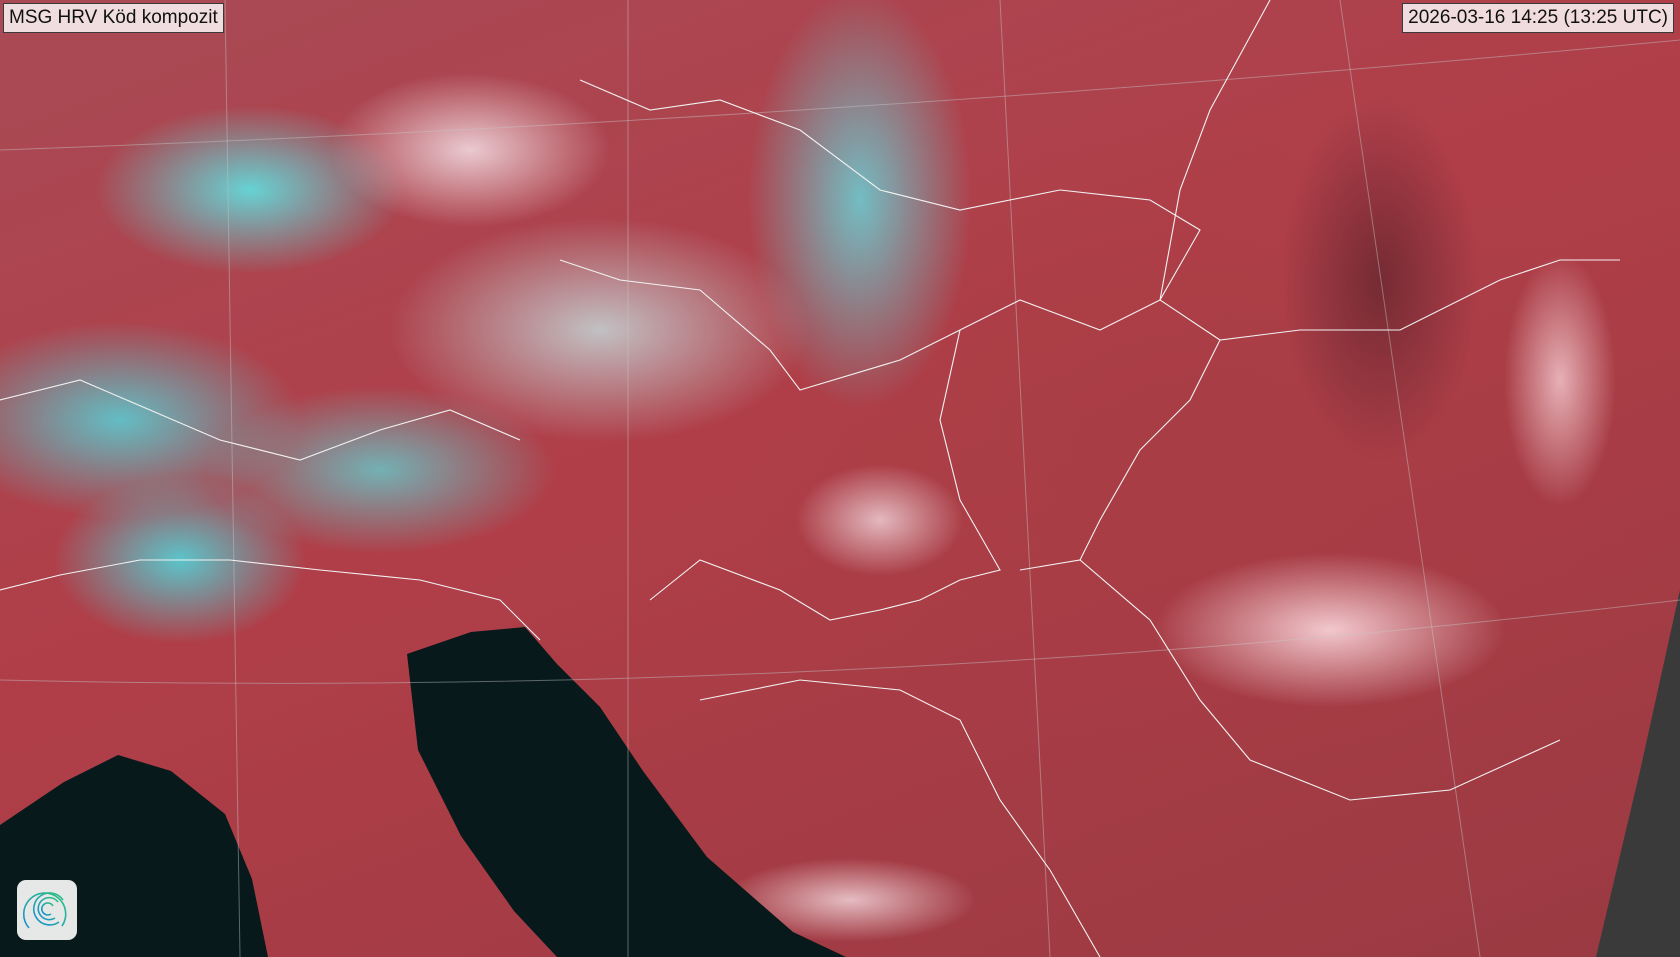  Describe the element at coordinates (113, 18) in the screenshot. I see `product-title: MSG HRV Köd kompozit` at that location.